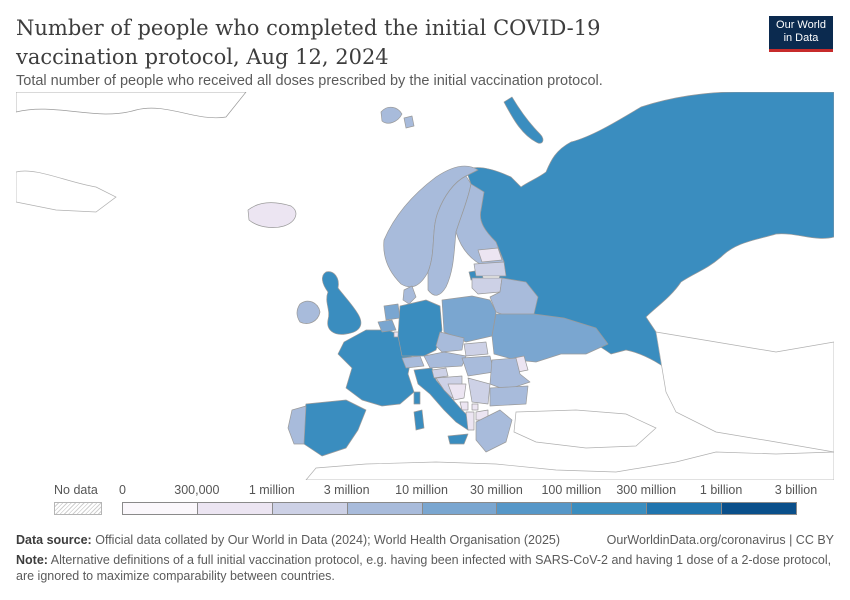 This screenshot has width=850, height=600. What do you see at coordinates (450, 342) in the screenshot?
I see `czechia` at bounding box center [450, 342].